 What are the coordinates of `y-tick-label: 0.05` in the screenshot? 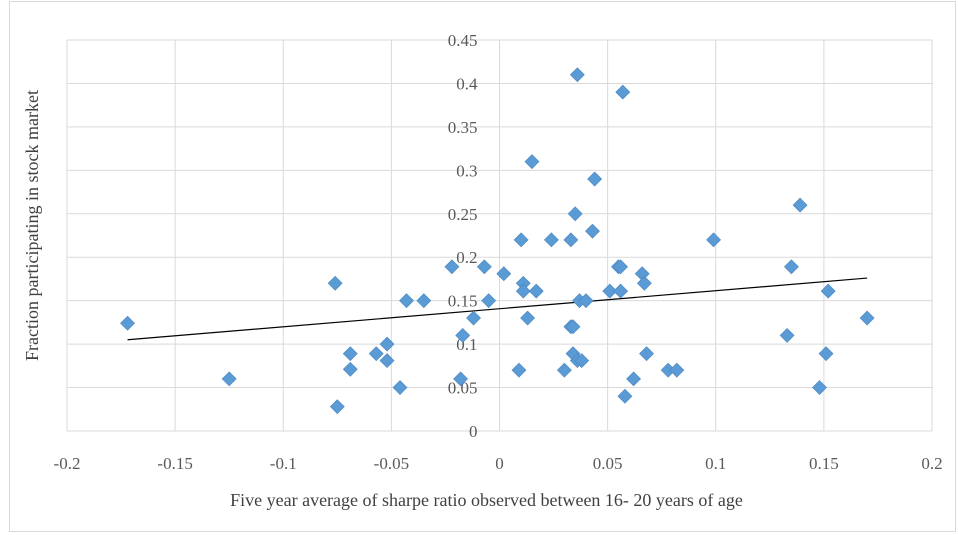 It's located at (463, 388).